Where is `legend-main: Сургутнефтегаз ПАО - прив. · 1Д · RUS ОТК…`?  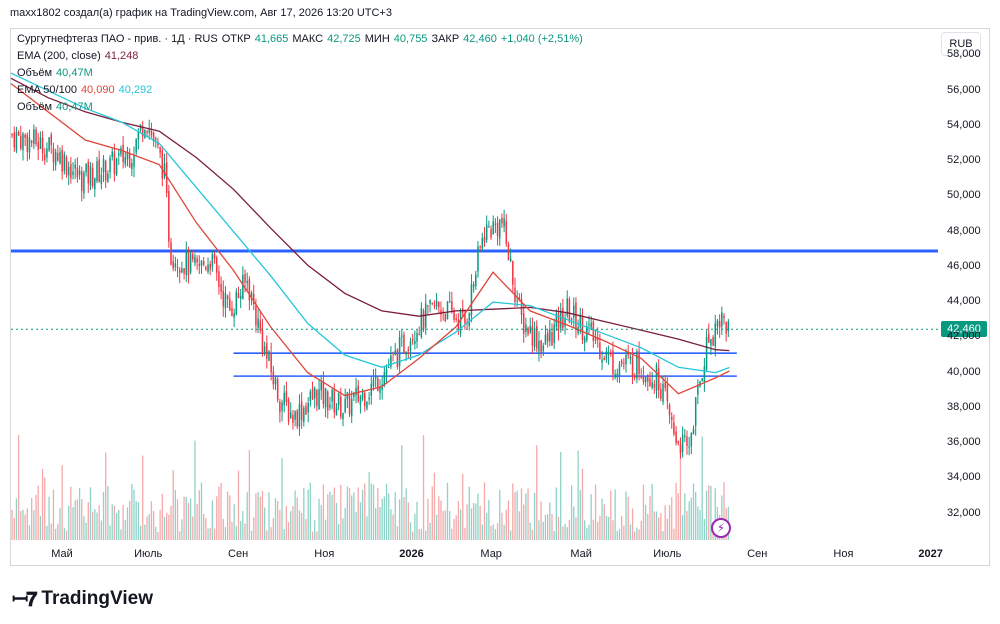 legend-main: Сургутнефтегаз ПАО - прив. · 1Д · RUS ОТК… is located at coordinates (302, 39).